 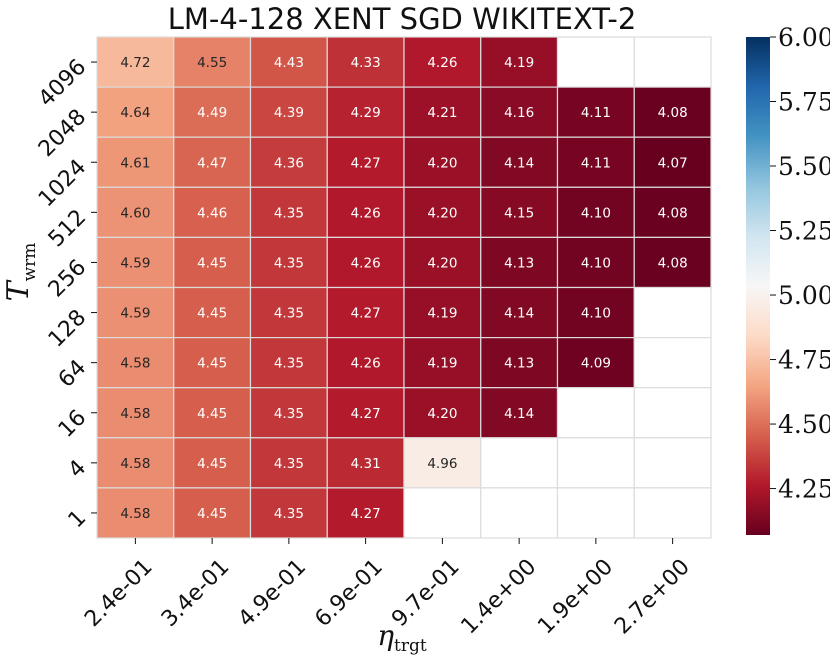 I want to click on x-tick-label: 1.9e+00, so click(x=575, y=597).